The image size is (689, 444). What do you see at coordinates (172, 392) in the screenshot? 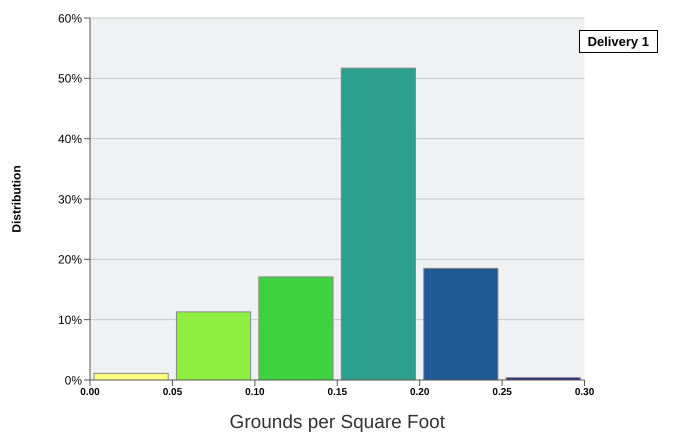
I see `x-tick-label: 0.05` at bounding box center [172, 392].